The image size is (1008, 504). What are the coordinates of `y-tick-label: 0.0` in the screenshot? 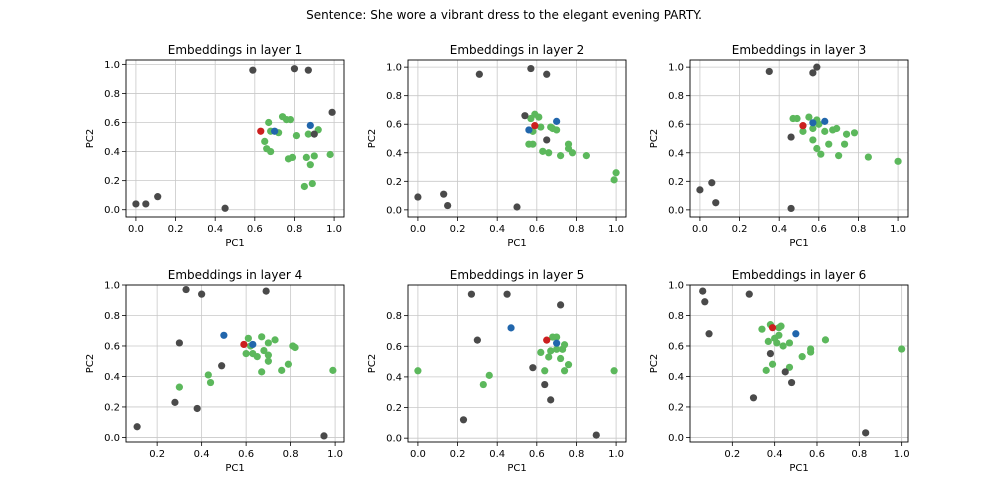 It's located at (676, 210).